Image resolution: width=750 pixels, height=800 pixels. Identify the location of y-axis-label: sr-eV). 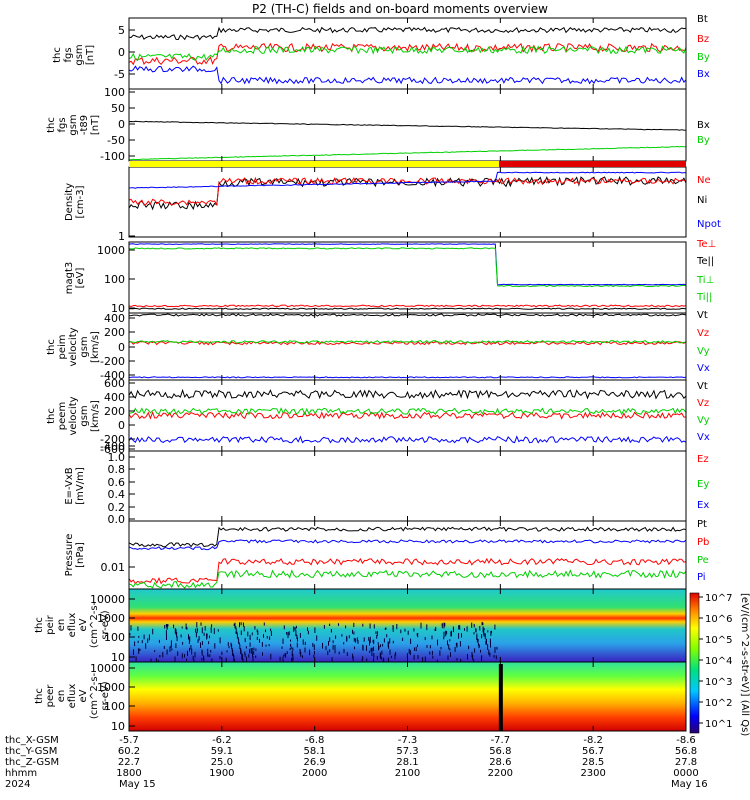
(105, 624).